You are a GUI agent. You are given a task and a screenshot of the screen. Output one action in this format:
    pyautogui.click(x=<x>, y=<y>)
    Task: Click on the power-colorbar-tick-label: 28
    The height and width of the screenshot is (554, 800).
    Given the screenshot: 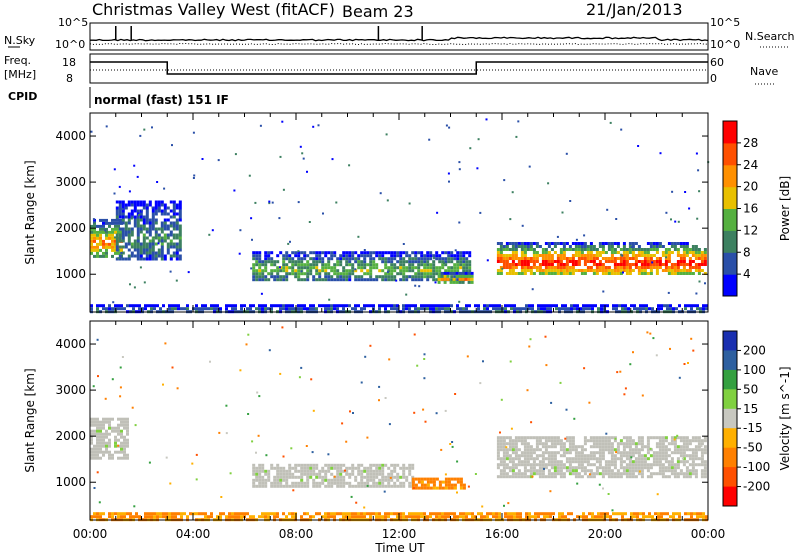 What is the action you would take?
    pyautogui.click(x=750, y=143)
    